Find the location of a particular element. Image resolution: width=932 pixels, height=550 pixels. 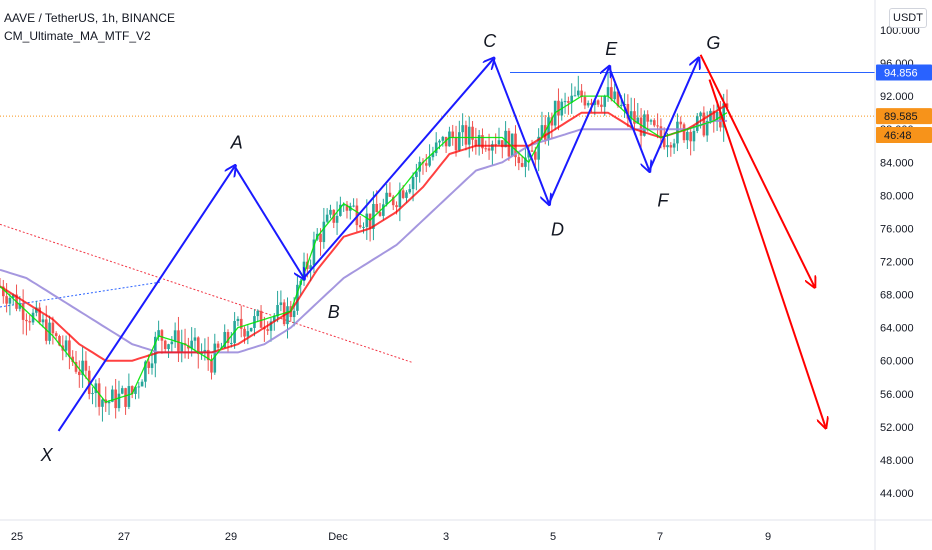

x-tick-label: 29 is located at coordinates (231, 537).